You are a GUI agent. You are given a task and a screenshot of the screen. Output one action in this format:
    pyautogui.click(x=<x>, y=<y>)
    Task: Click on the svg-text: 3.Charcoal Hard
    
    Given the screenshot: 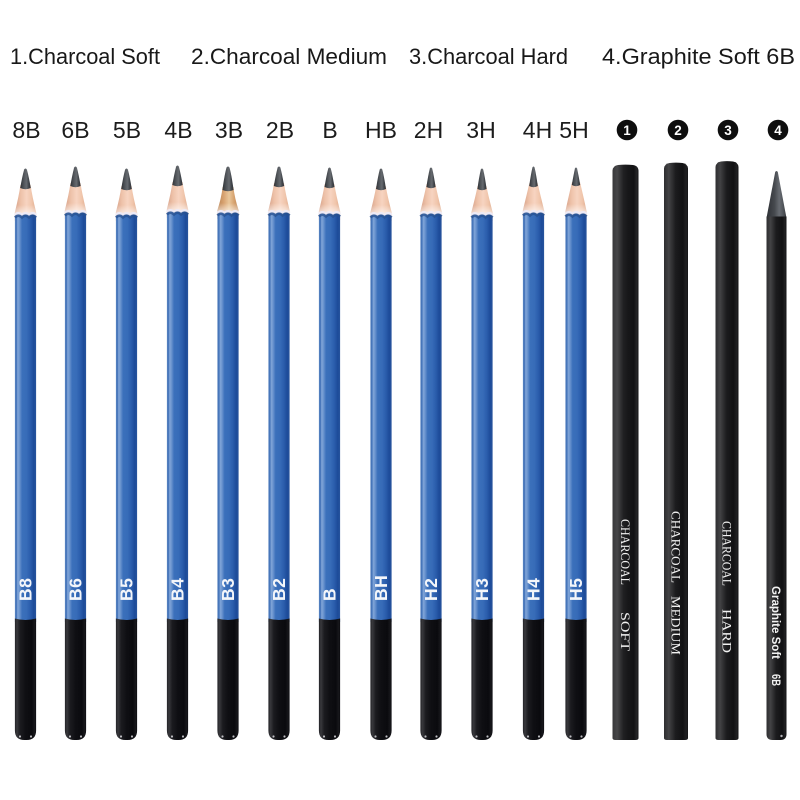 What is the action you would take?
    pyautogui.click(x=488, y=56)
    